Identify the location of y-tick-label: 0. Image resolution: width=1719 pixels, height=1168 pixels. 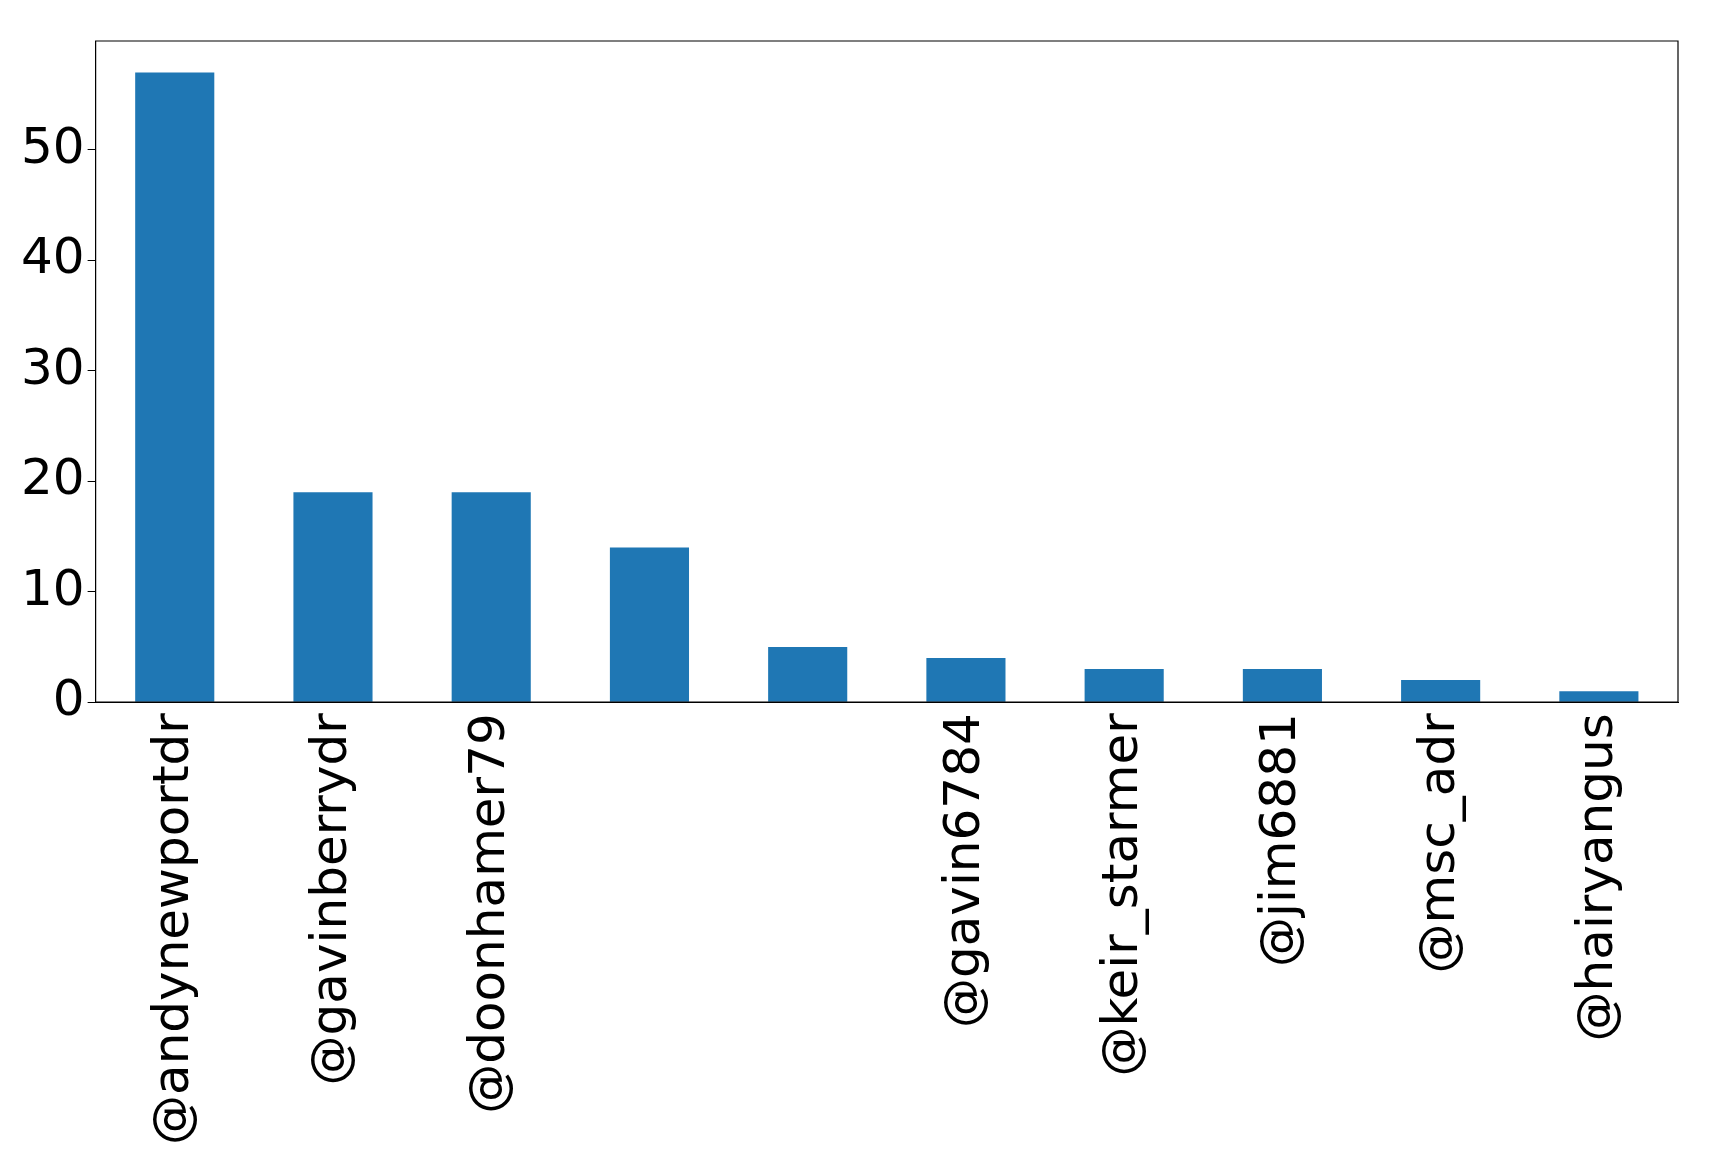
(68, 698).